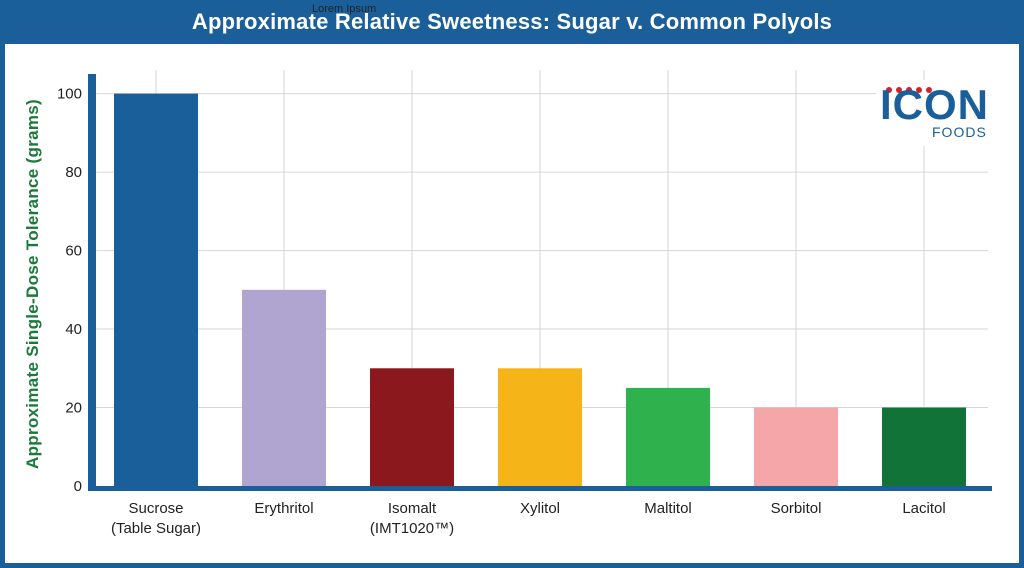 This screenshot has height=568, width=1024. Describe the element at coordinates (412, 528) in the screenshot. I see `x-category-label: (IMT1020™)` at that location.